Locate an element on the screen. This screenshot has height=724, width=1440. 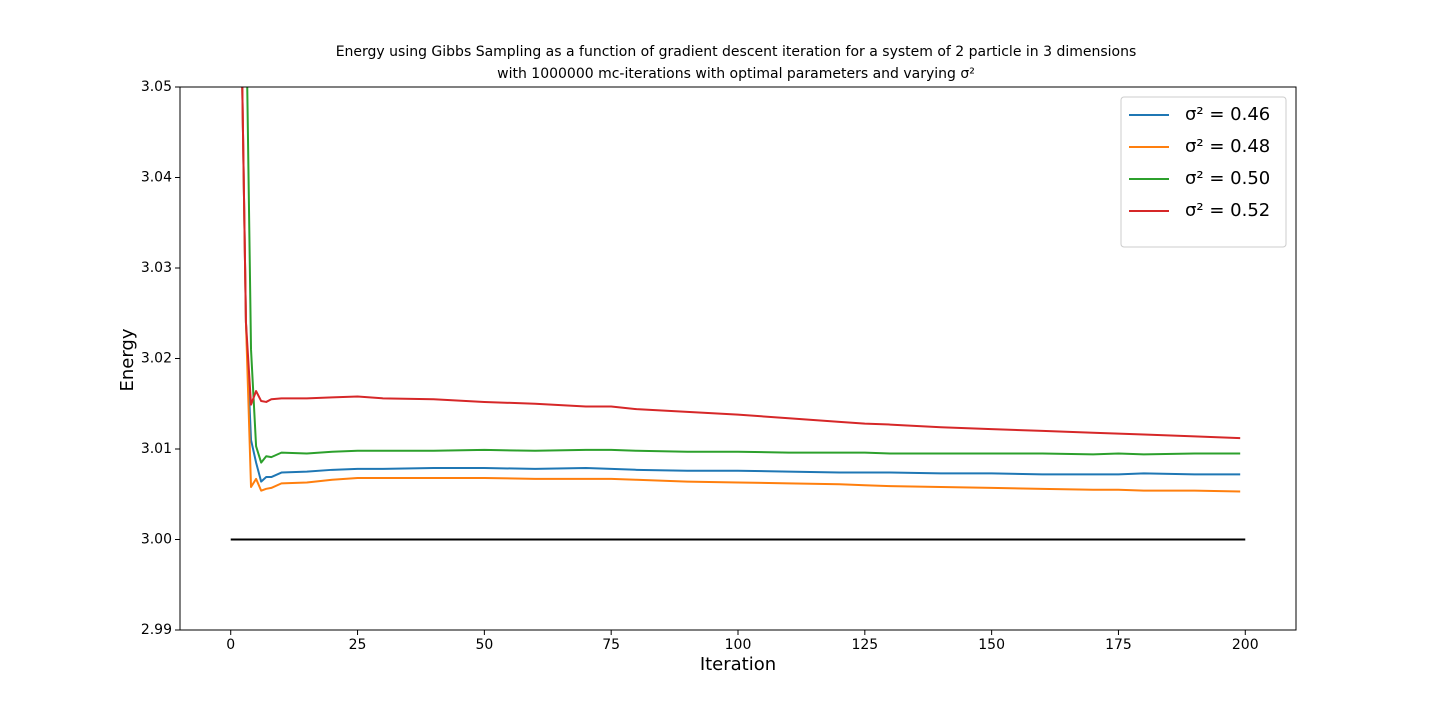
x-tick-label: 100 is located at coordinates (738, 645).